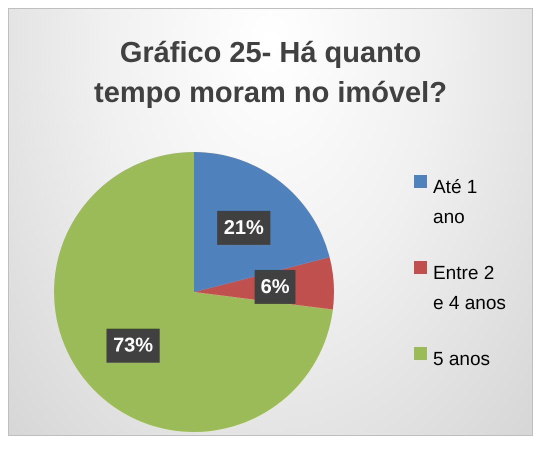 The height and width of the screenshot is (452, 541). What do you see at coordinates (462, 360) in the screenshot?
I see `legend-label: 5 anos` at bounding box center [462, 360].